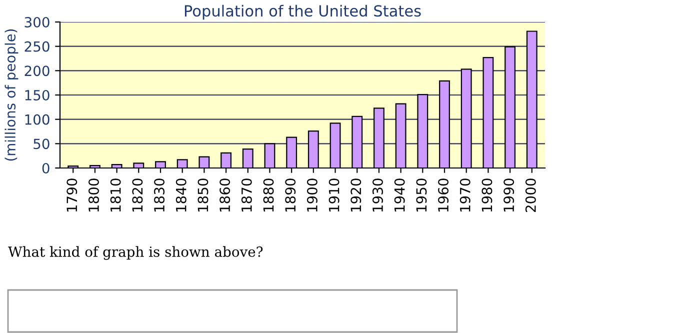 The width and height of the screenshot is (695, 333). Describe the element at coordinates (302, 12) in the screenshot. I see `chart-title: Population of the United States` at that location.